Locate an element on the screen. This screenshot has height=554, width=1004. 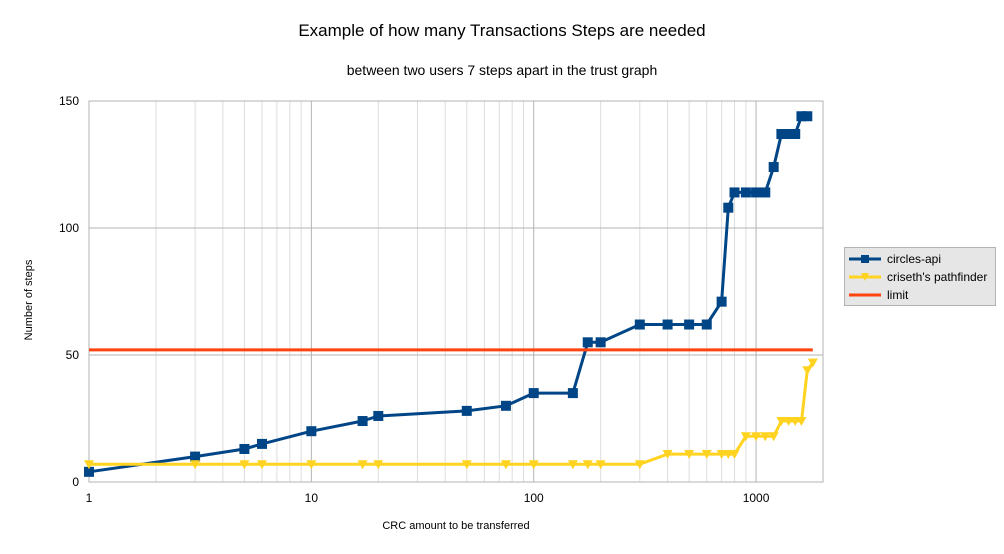
legend-item-limit: limit is located at coordinates (878, 295).